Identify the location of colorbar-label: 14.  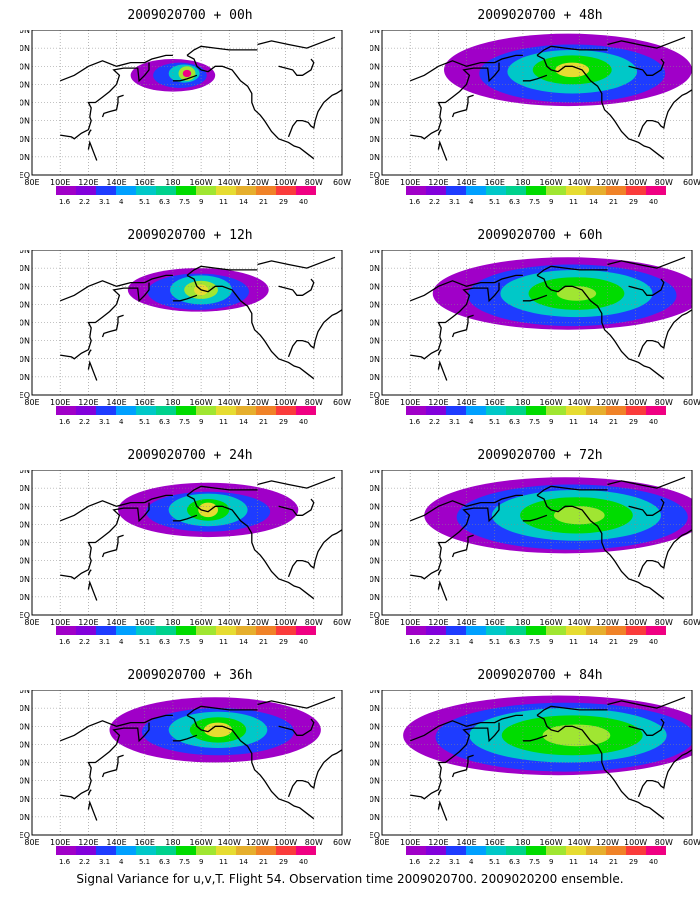
(593, 862).